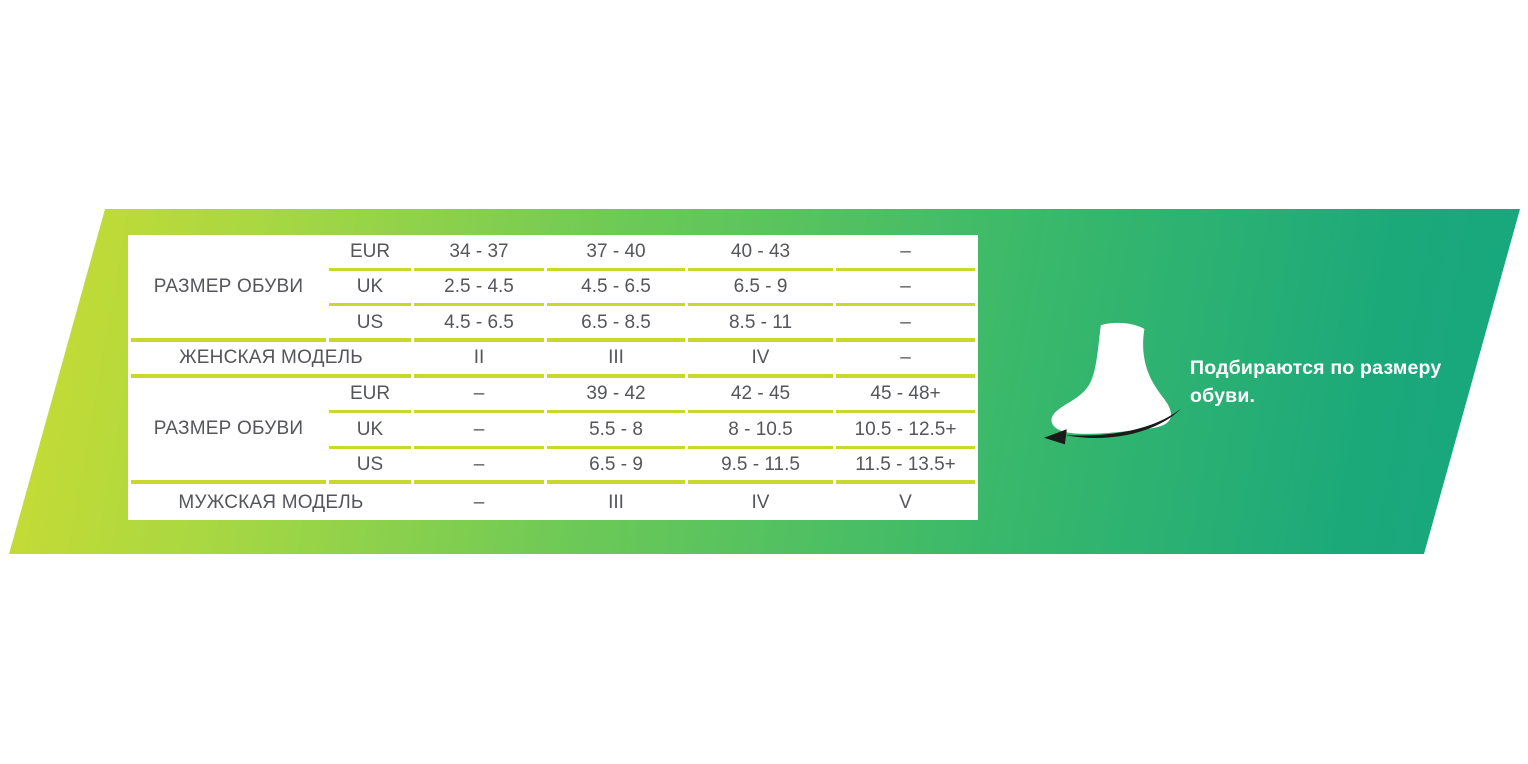 This screenshot has width=1528, height=764. Describe the element at coordinates (905, 467) in the screenshot. I see `value-cell: 11.5 - 13.5+` at that location.